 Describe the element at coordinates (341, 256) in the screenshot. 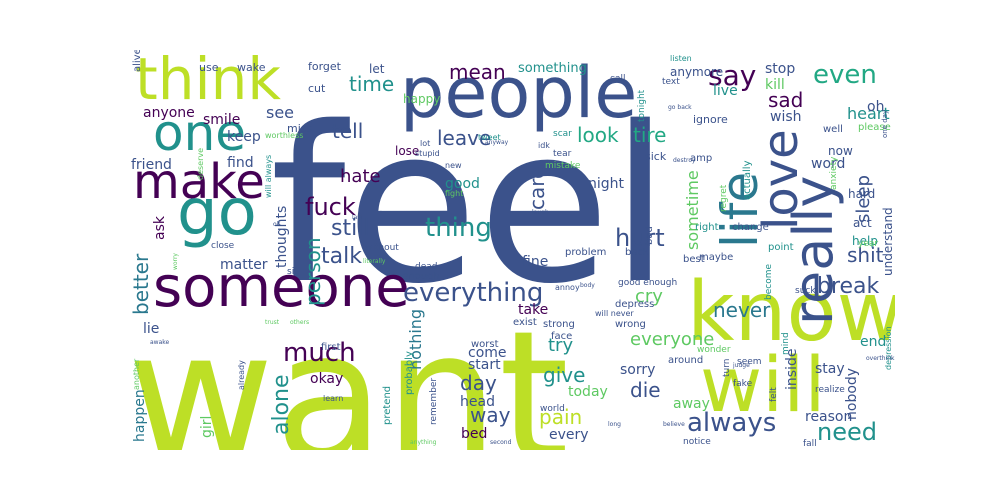

I see `cloud-word: talk` at that location.